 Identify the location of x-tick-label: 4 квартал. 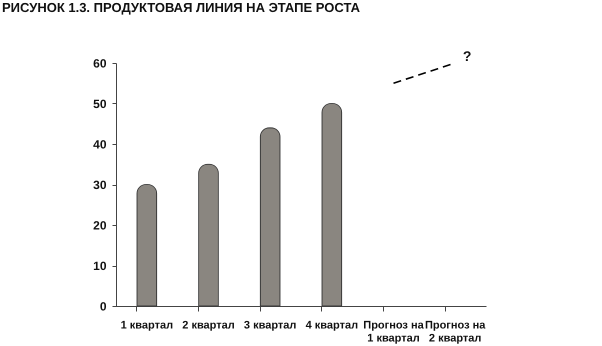
(332, 326).